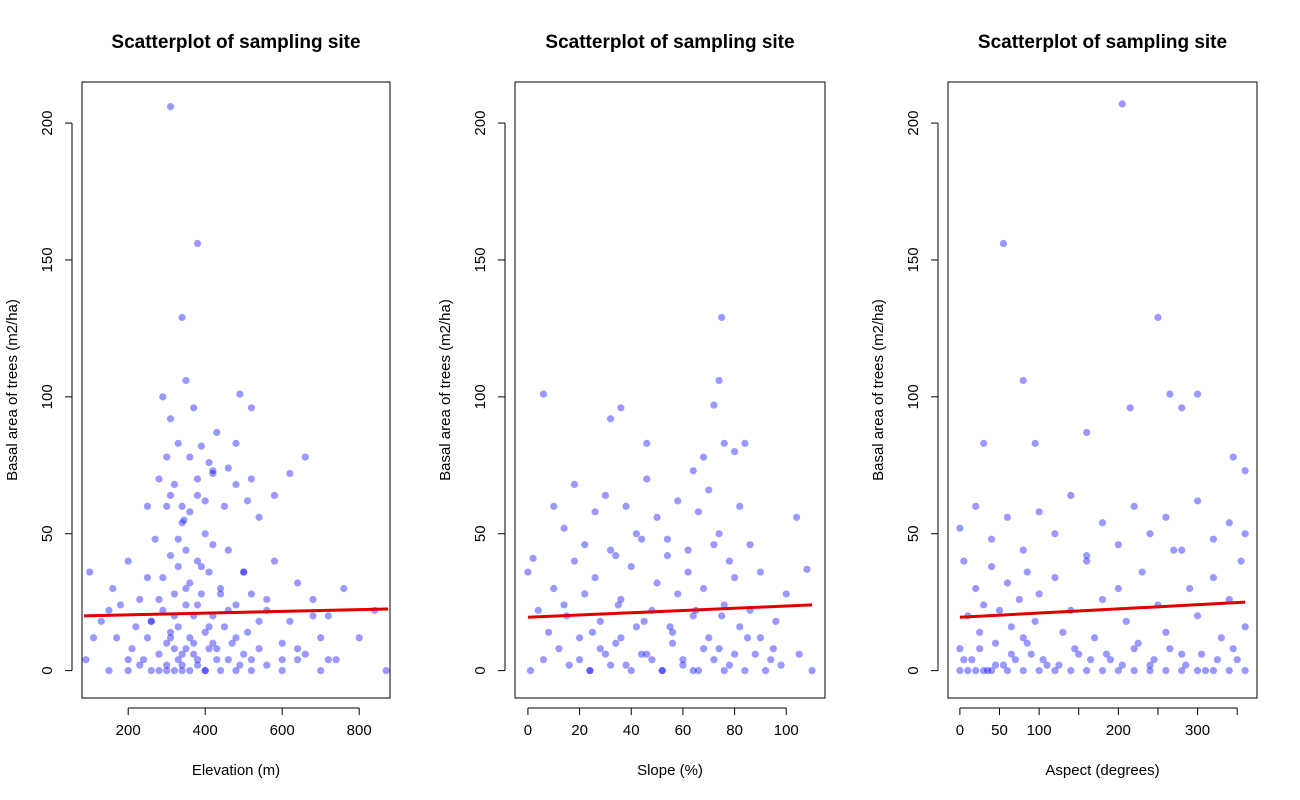 The width and height of the screenshot is (1300, 800). Describe the element at coordinates (528, 730) in the screenshot. I see `x-tick-label: 0` at that location.